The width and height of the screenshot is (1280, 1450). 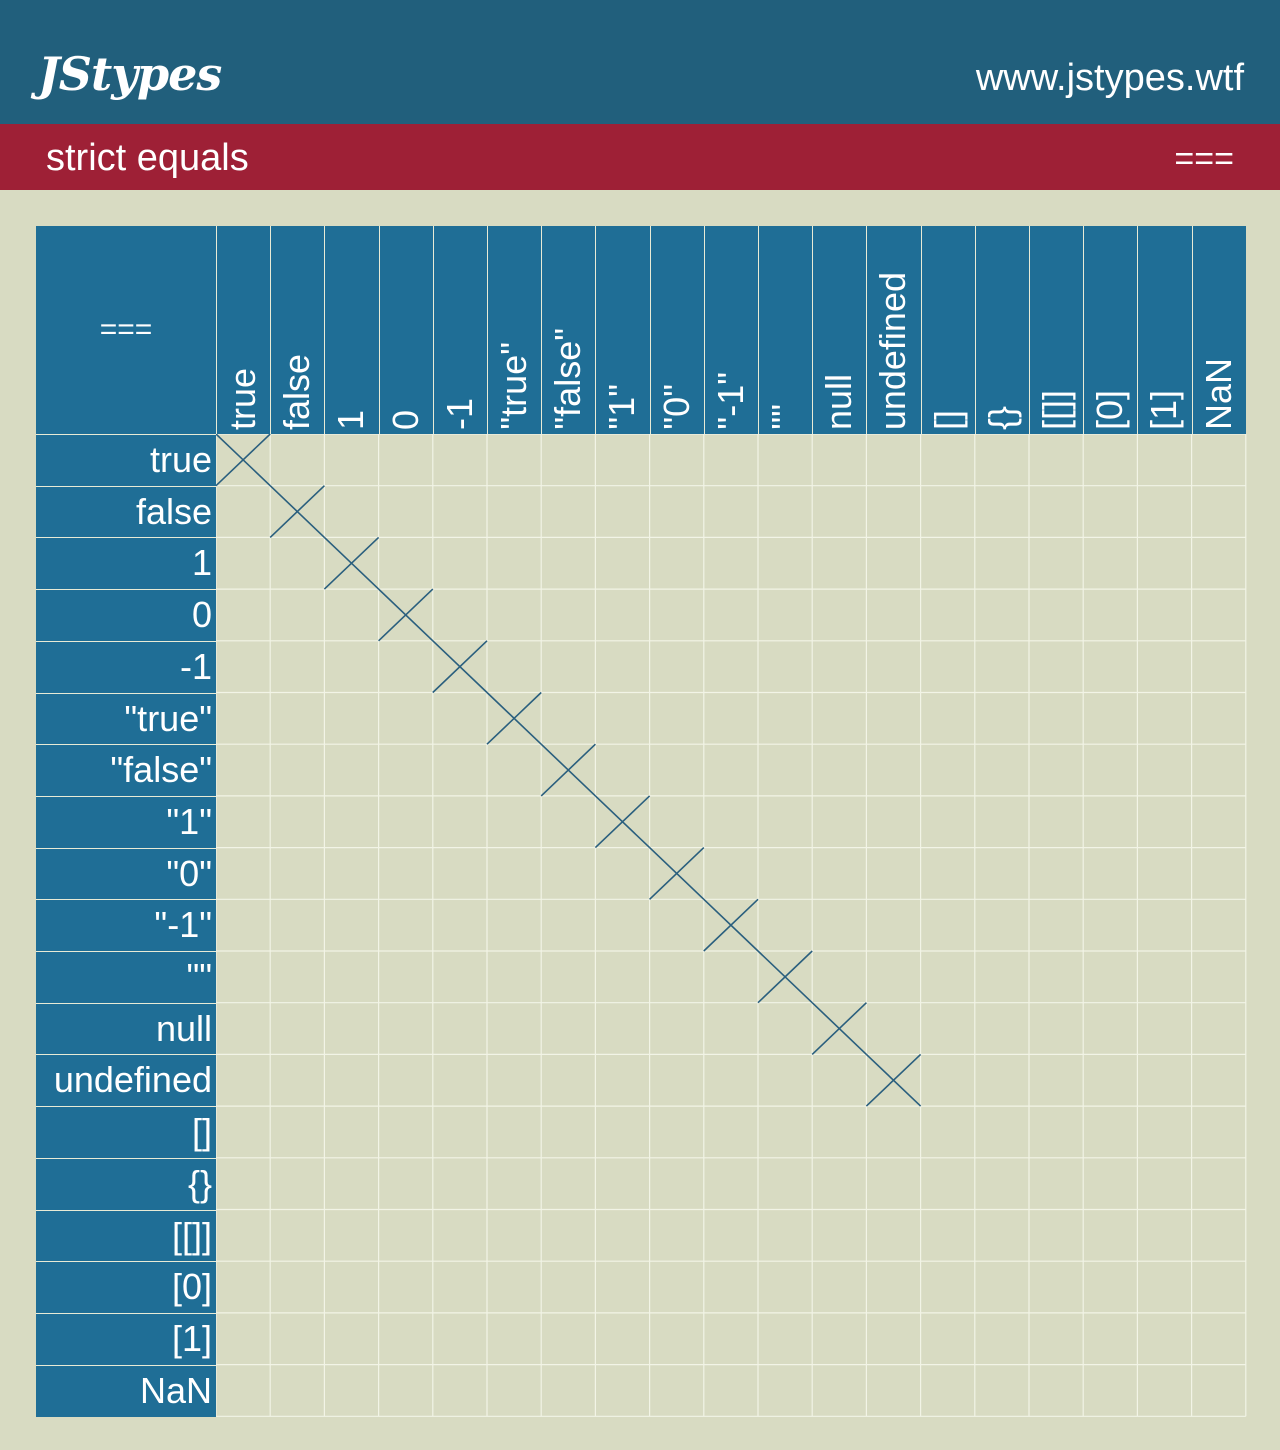 What do you see at coordinates (839, 330) in the screenshot?
I see `column-header: null` at bounding box center [839, 330].